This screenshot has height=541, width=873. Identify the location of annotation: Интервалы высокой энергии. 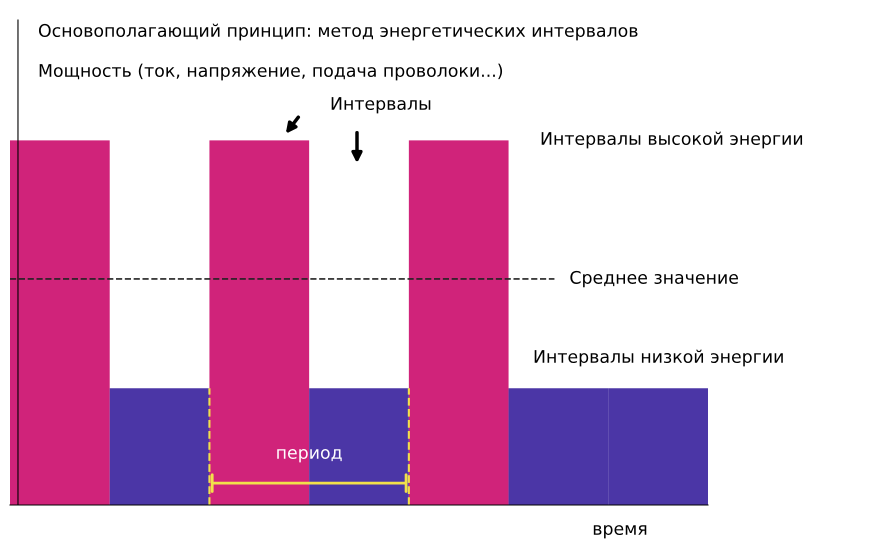
(672, 140).